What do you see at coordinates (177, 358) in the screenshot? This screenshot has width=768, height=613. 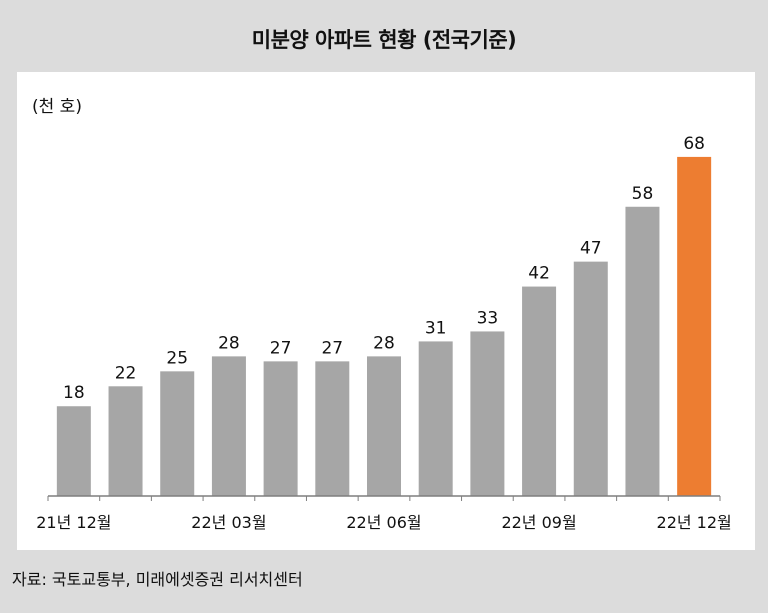 I see `data-label: 25` at bounding box center [177, 358].